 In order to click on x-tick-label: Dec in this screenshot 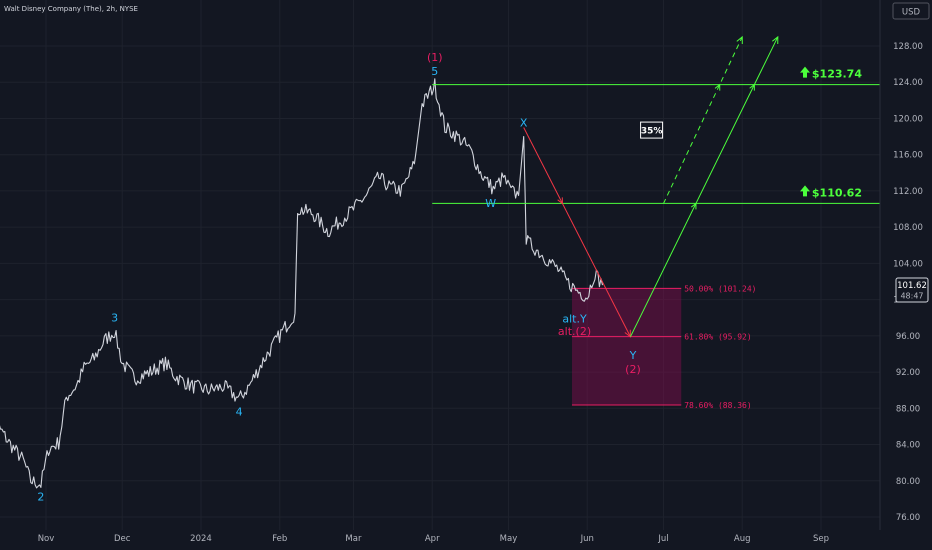, I will do `click(122, 539)`.